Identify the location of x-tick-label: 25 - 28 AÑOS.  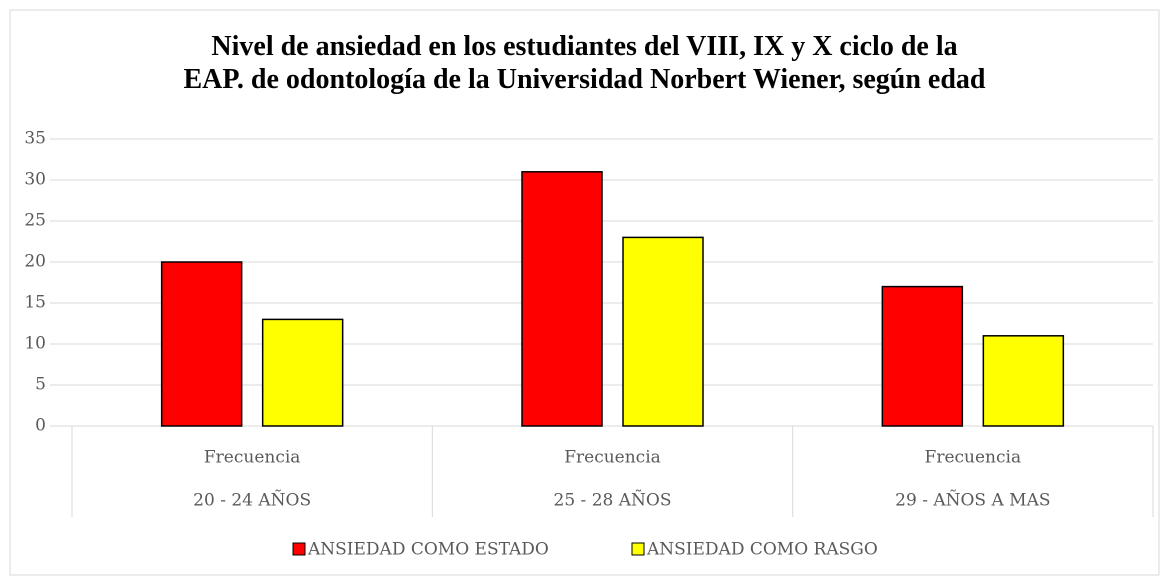
(613, 500).